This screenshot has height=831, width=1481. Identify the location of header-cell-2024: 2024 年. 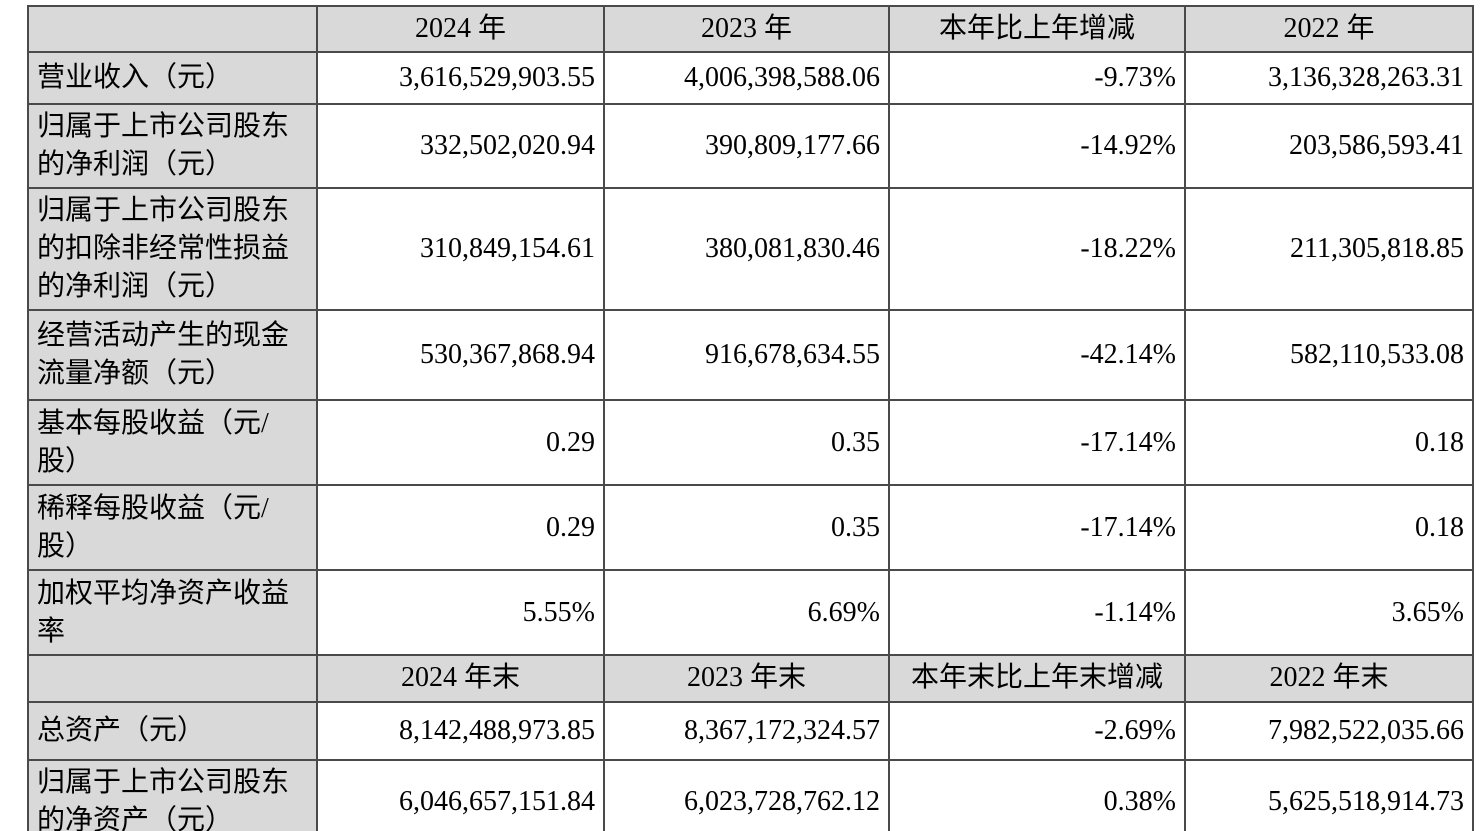
(460, 29).